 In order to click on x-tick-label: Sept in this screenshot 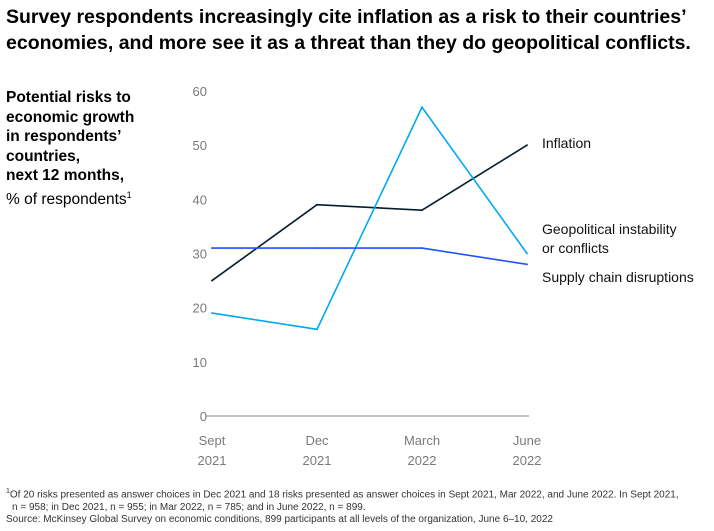, I will do `click(212, 440)`.